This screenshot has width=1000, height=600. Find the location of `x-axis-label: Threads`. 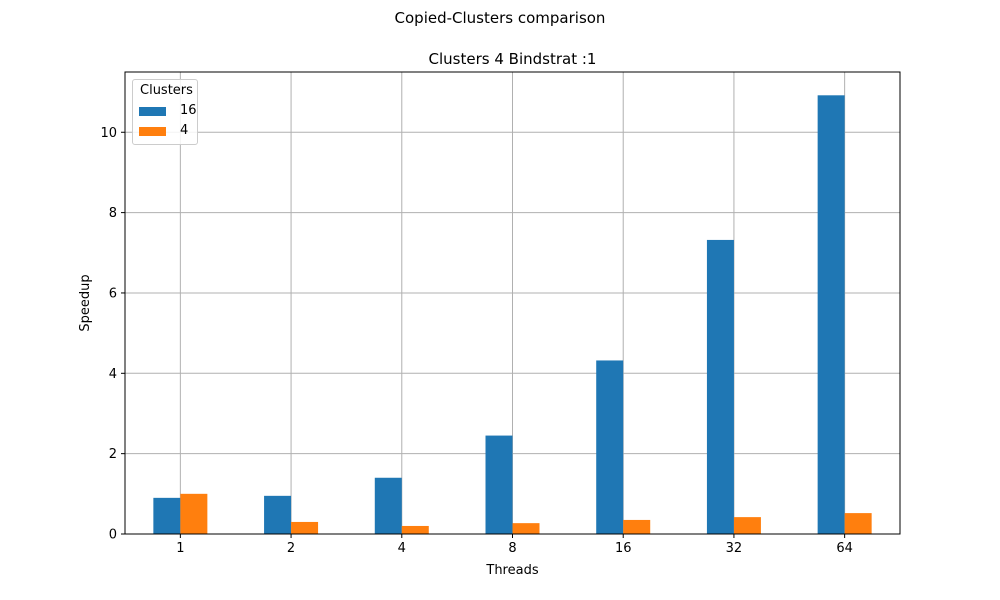

x-axis-label: Threads is located at coordinates (511, 570).